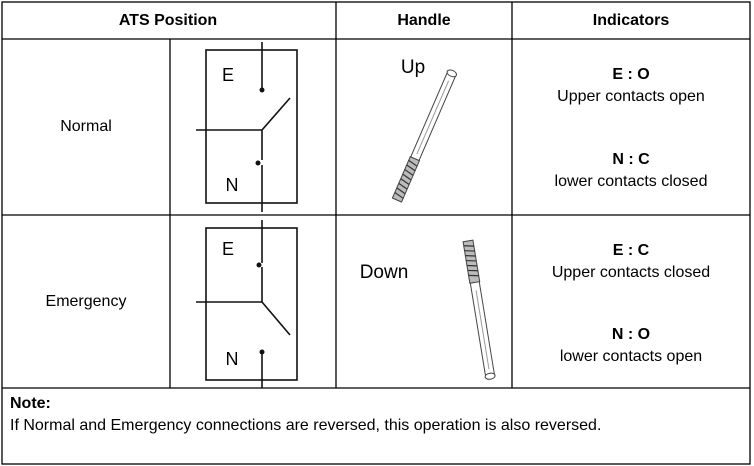 The image size is (754, 466). Describe the element at coordinates (631, 181) in the screenshot. I see `indicator-text: lower contacts closed` at that location.